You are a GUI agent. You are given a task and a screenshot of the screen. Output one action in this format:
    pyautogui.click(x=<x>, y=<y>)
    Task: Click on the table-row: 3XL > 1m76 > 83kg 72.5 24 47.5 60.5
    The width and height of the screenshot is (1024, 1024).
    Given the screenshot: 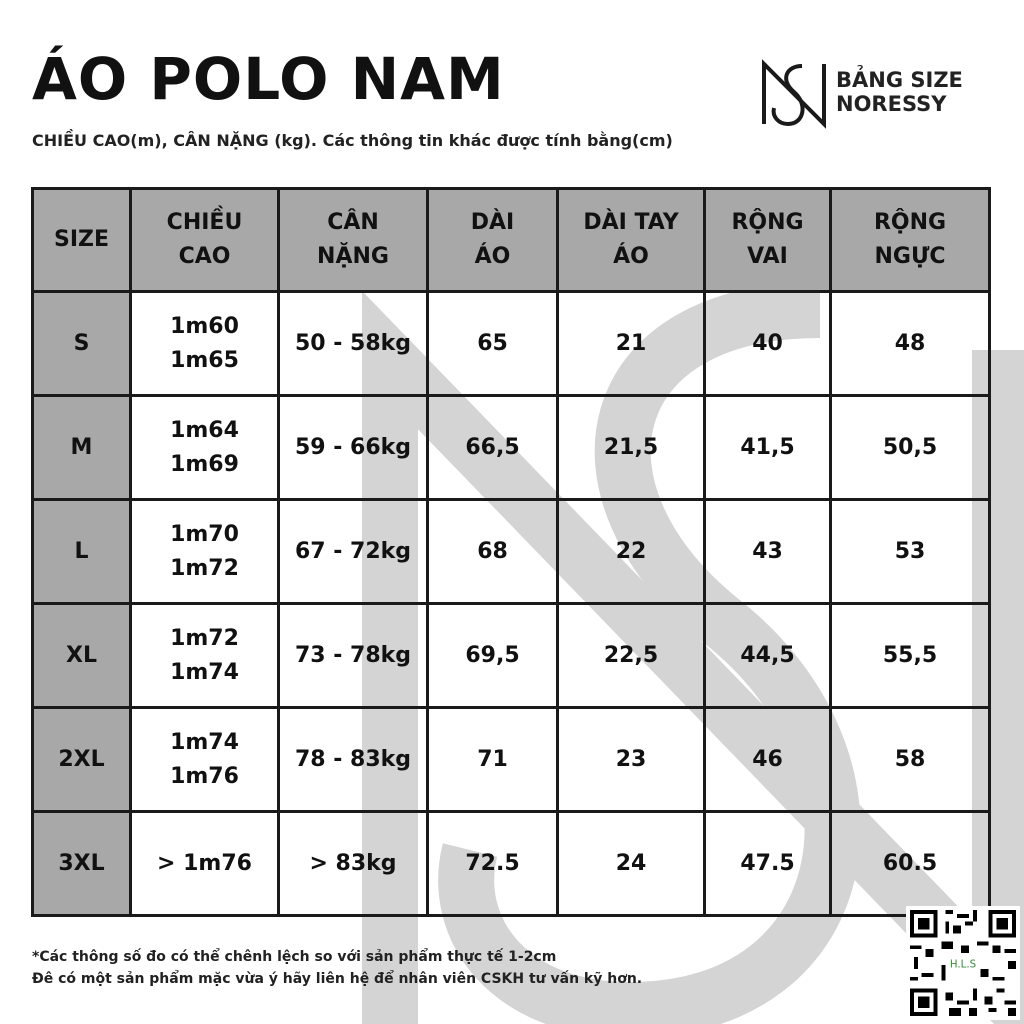 What is the action you would take?
    pyautogui.click(x=511, y=863)
    